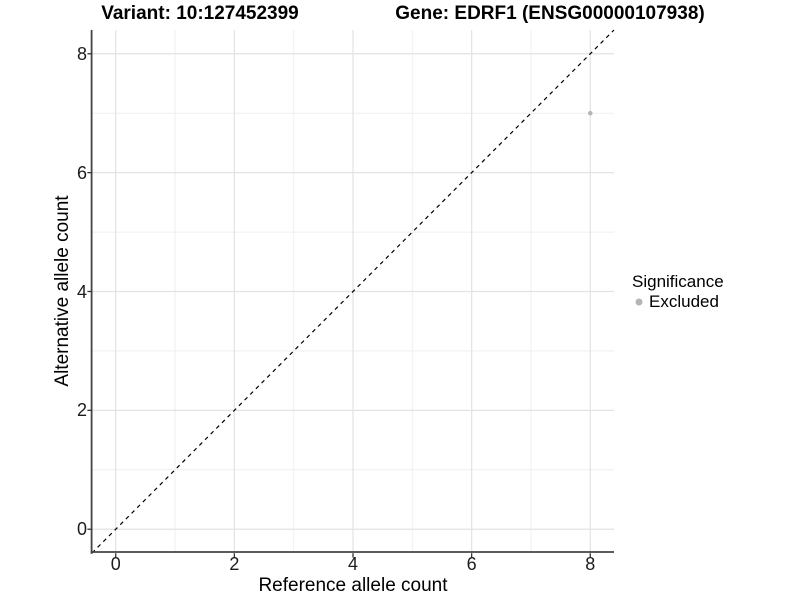 This screenshot has height=600, width=800. What do you see at coordinates (81, 291) in the screenshot?
I see `y-tick-label: 4` at bounding box center [81, 291].